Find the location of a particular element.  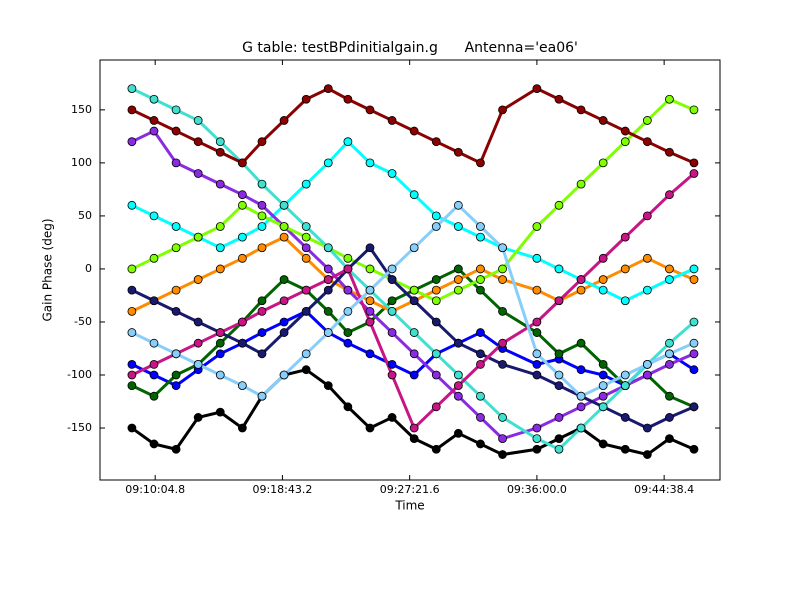

y-tick-label: -100 is located at coordinates (79, 374).